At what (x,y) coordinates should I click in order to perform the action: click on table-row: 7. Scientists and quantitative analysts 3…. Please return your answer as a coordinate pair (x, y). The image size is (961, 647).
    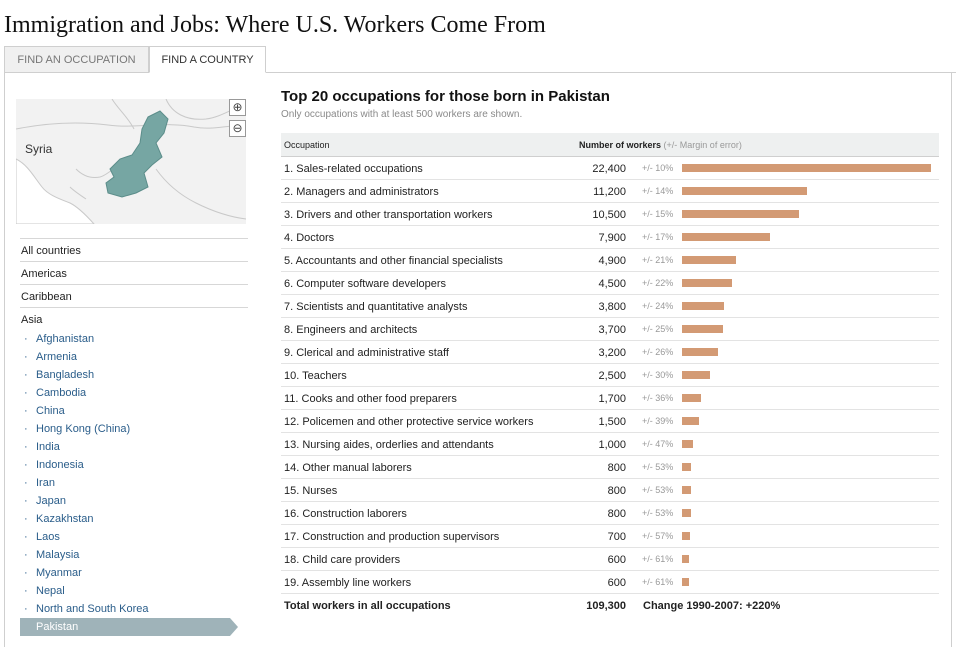
    Looking at the image, I should click on (610, 306).